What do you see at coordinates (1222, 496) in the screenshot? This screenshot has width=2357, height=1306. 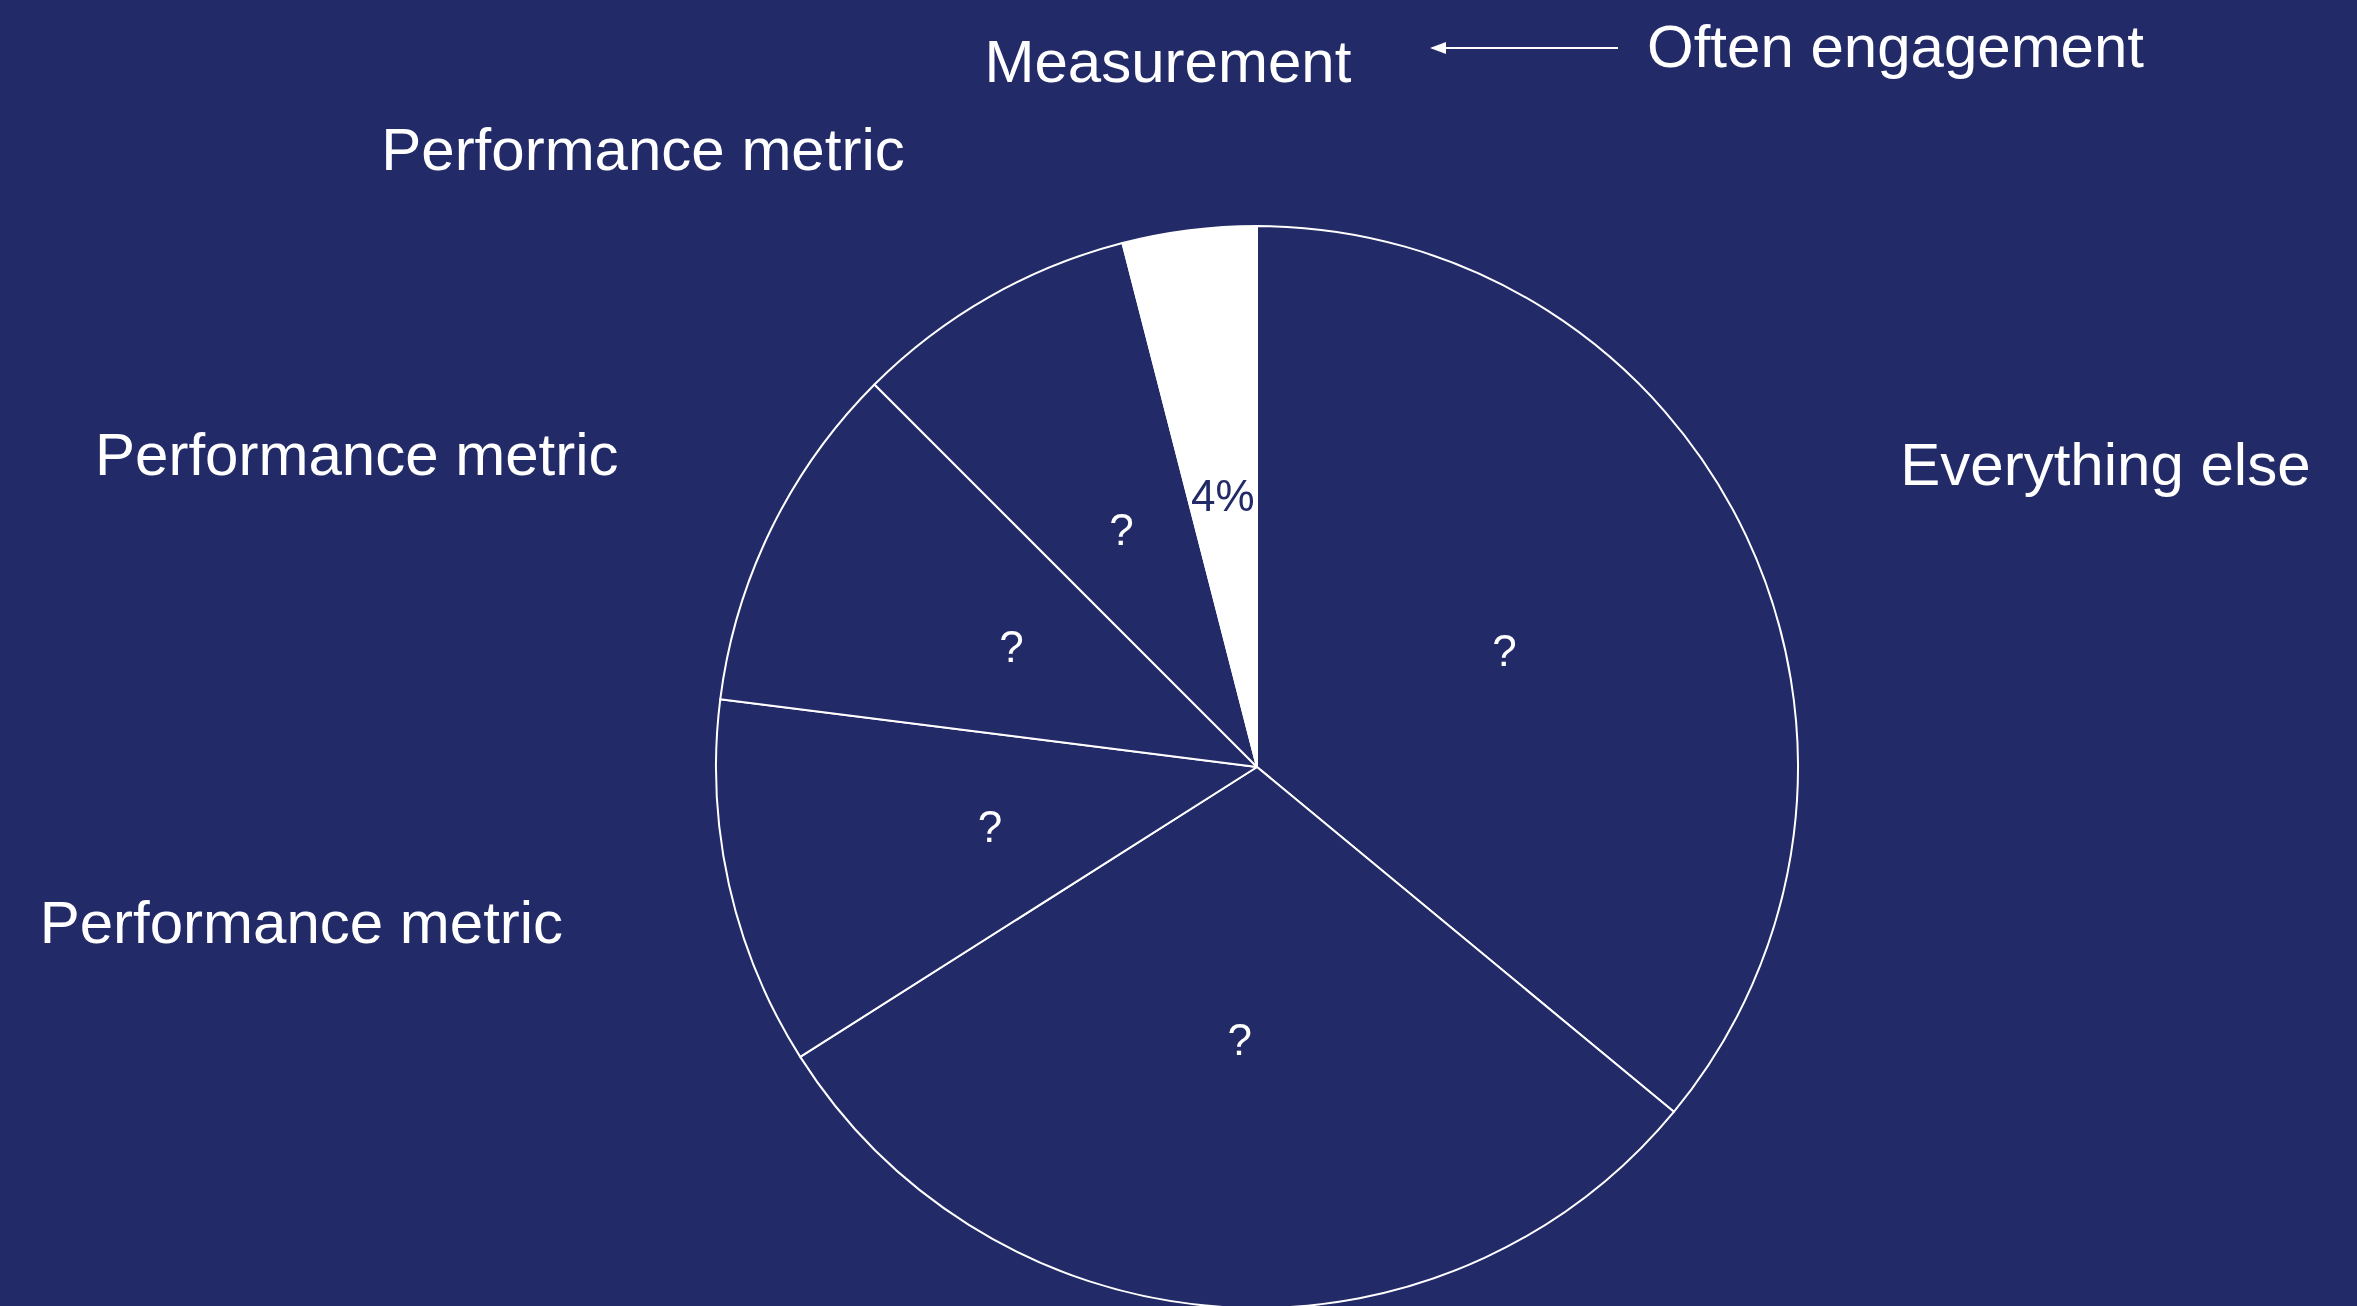 I see `data-label: 4%` at bounding box center [1222, 496].